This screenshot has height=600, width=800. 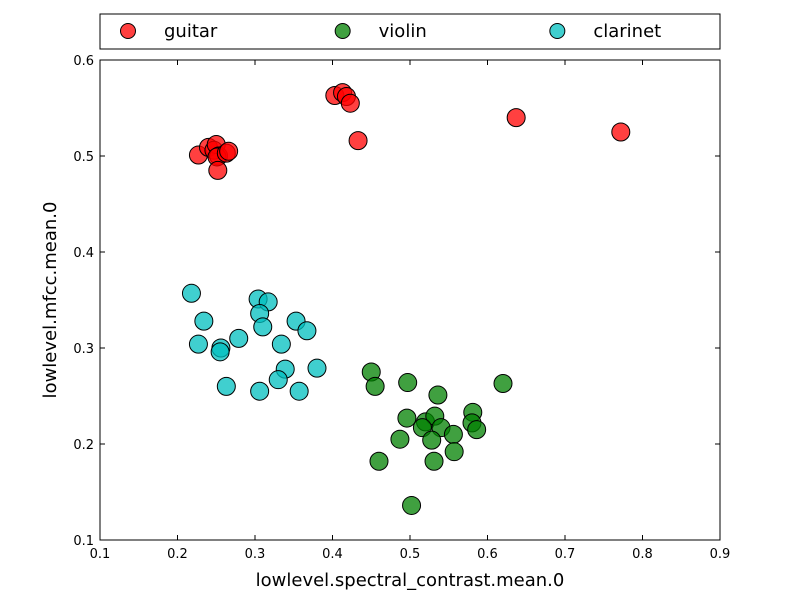 I want to click on legend-box, so click(x=410, y=31).